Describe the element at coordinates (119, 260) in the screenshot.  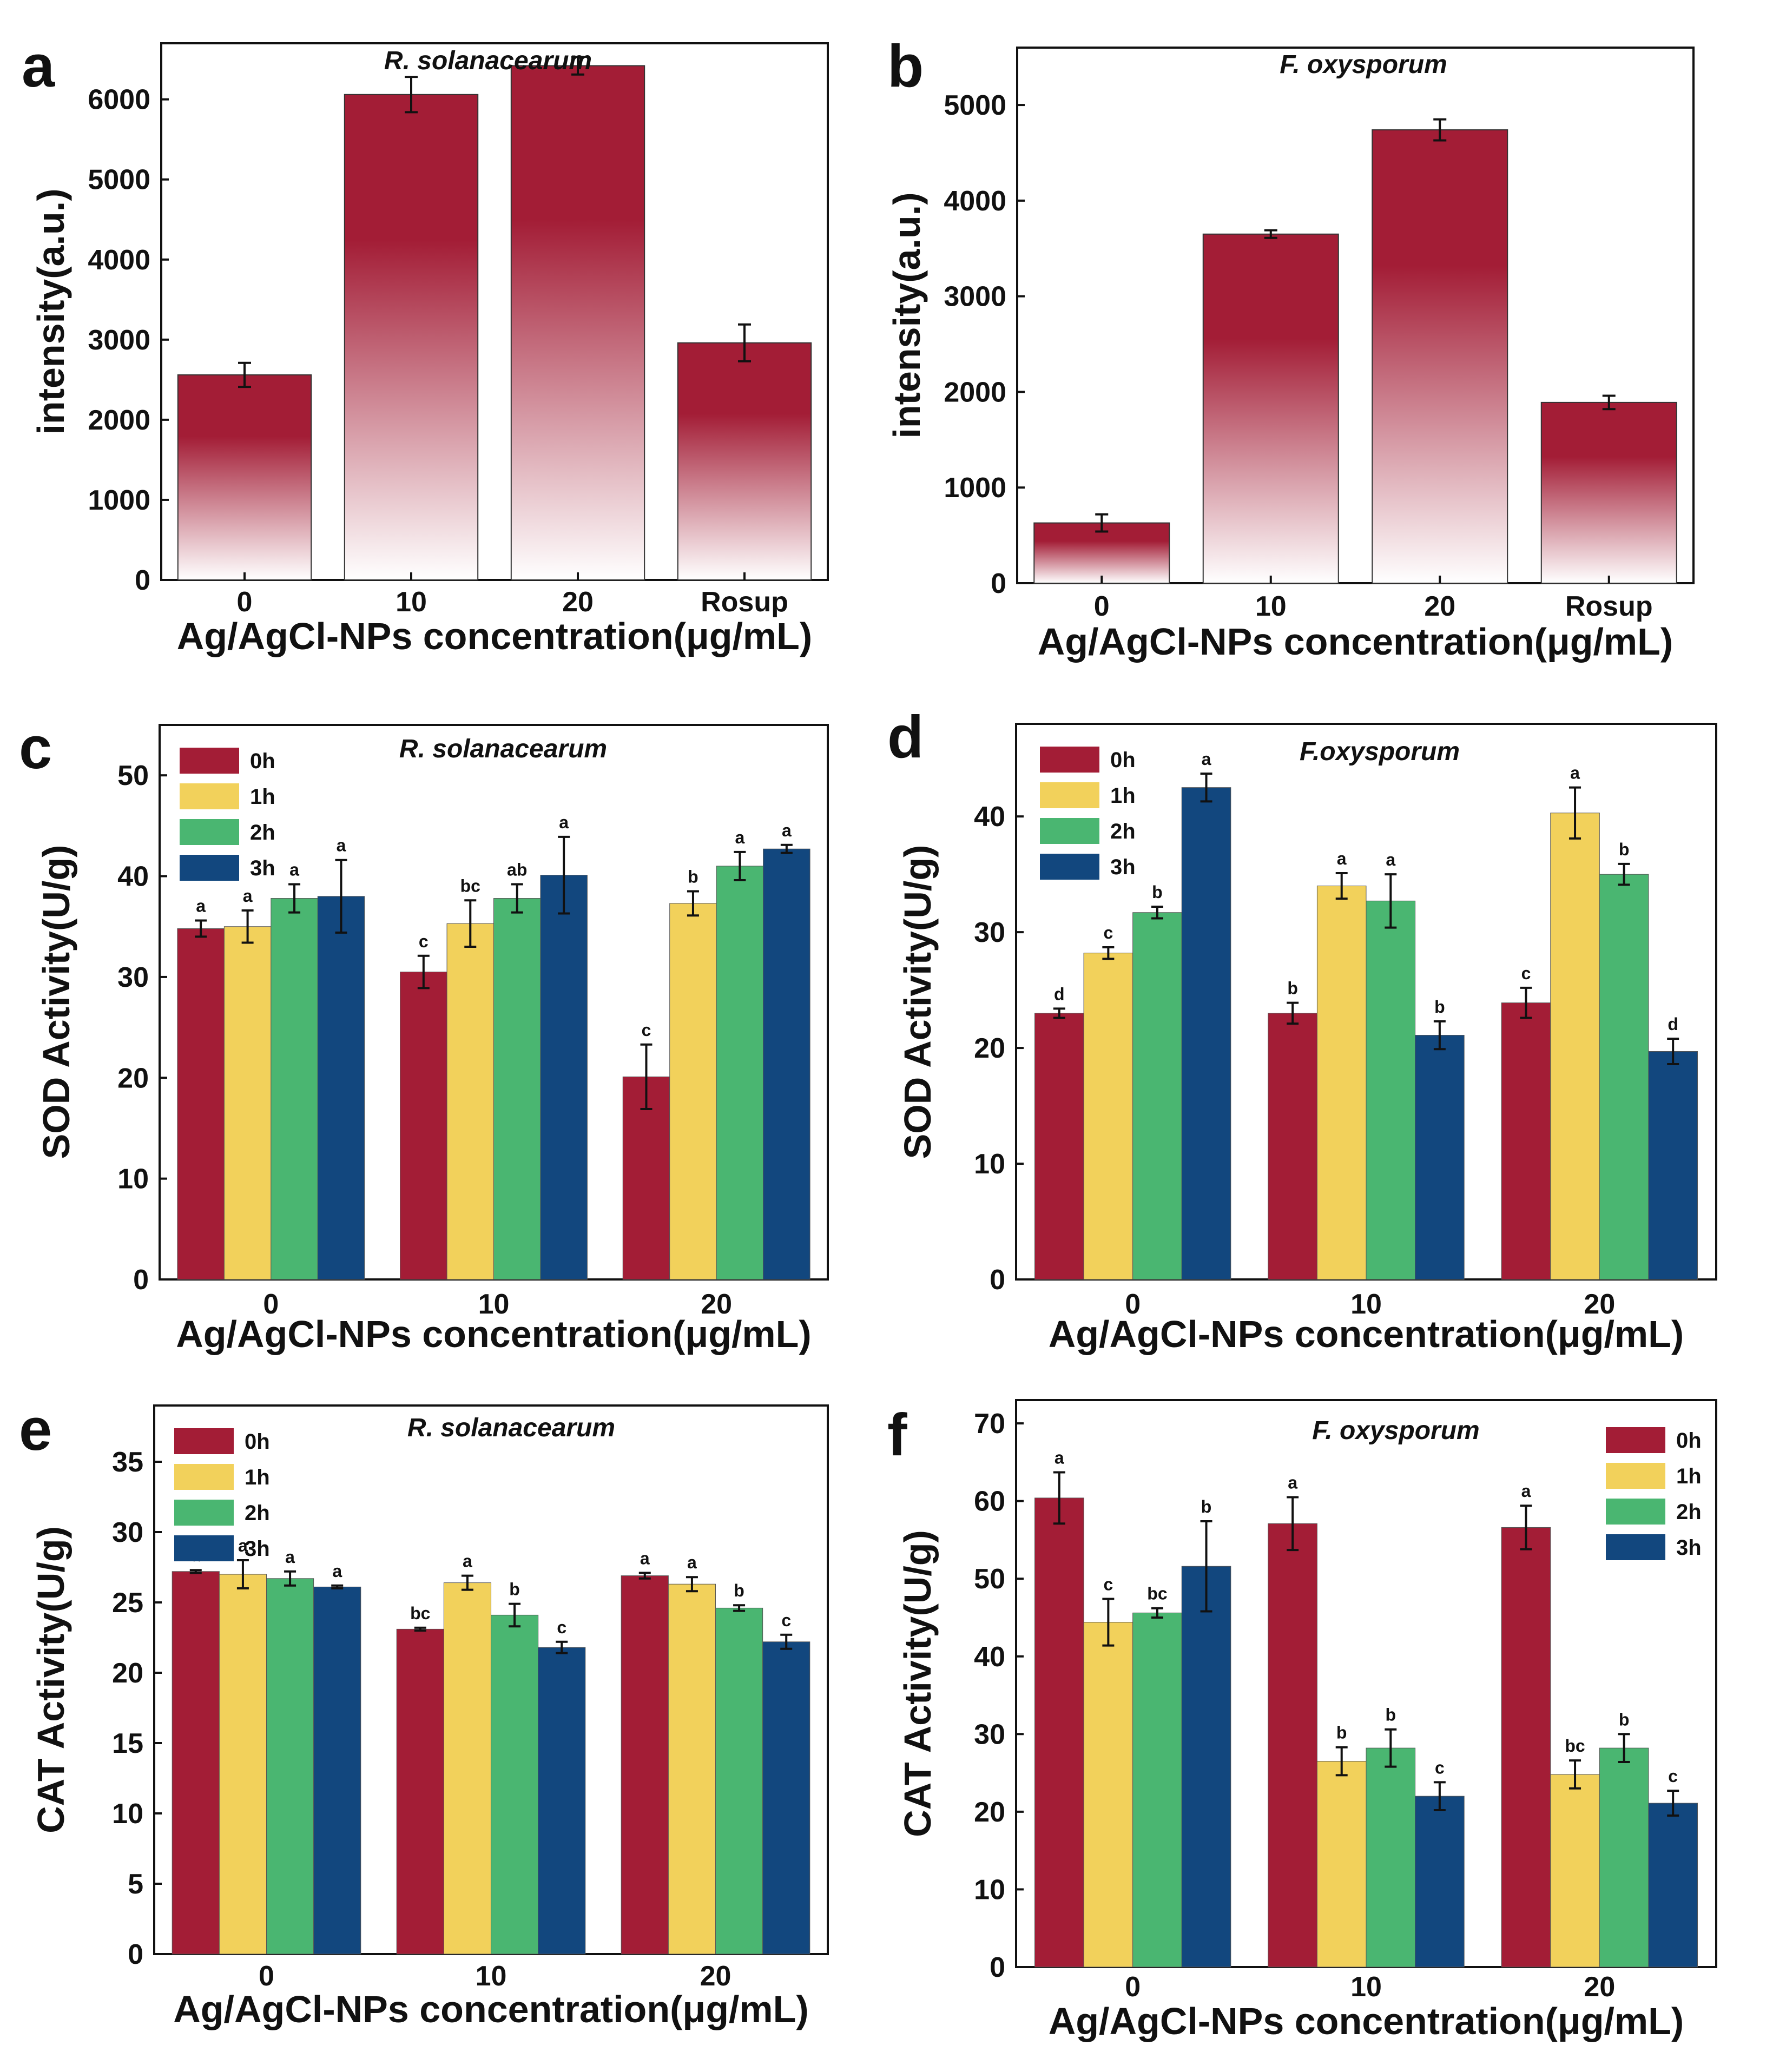
I see `y-tick-label: 4000` at that location.